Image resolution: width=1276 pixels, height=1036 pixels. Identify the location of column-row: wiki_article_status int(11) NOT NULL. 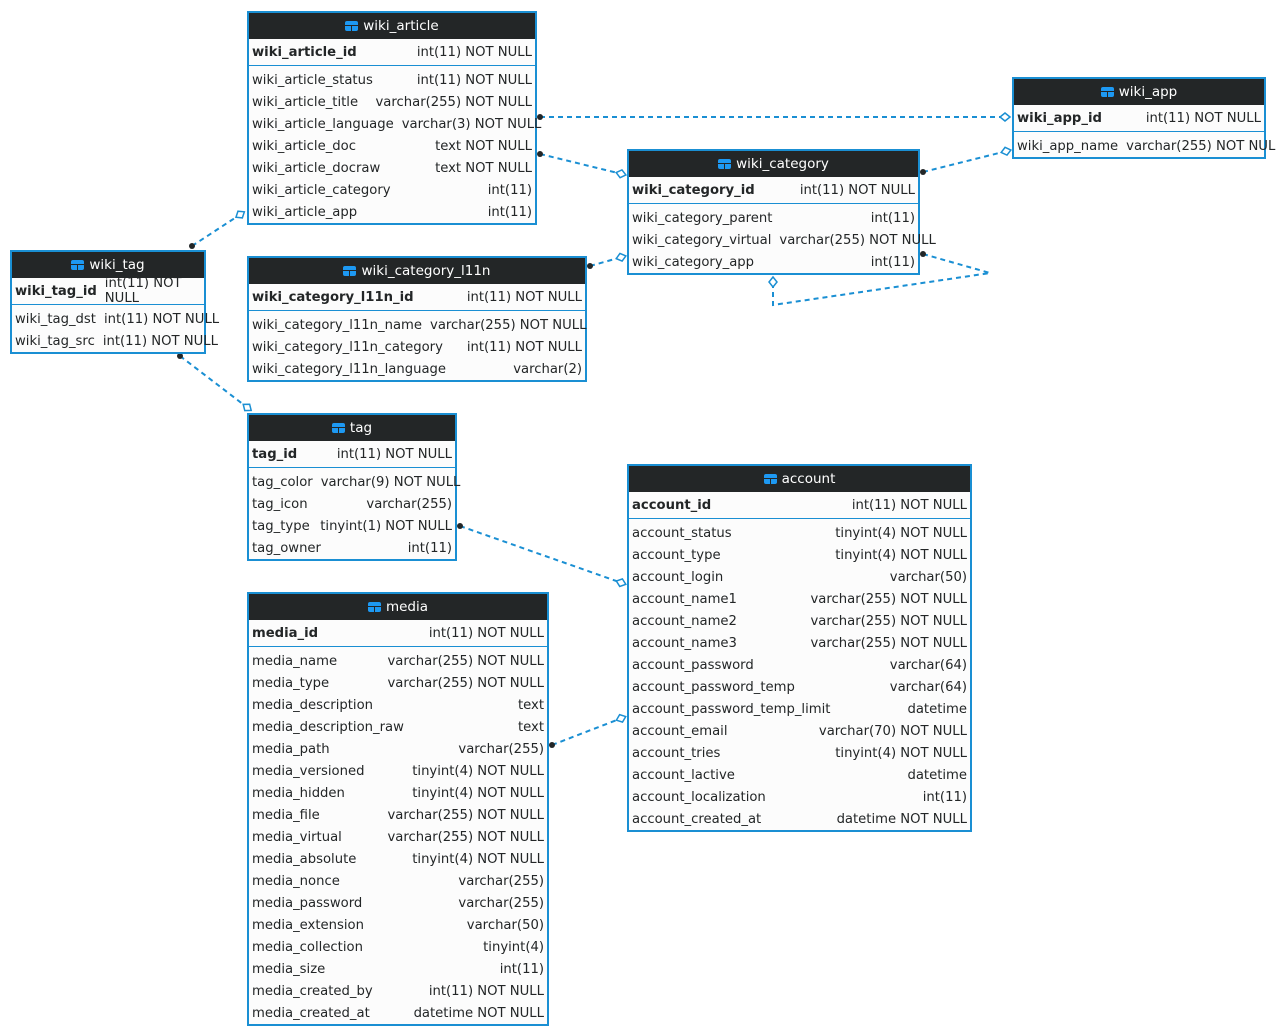
(392, 80).